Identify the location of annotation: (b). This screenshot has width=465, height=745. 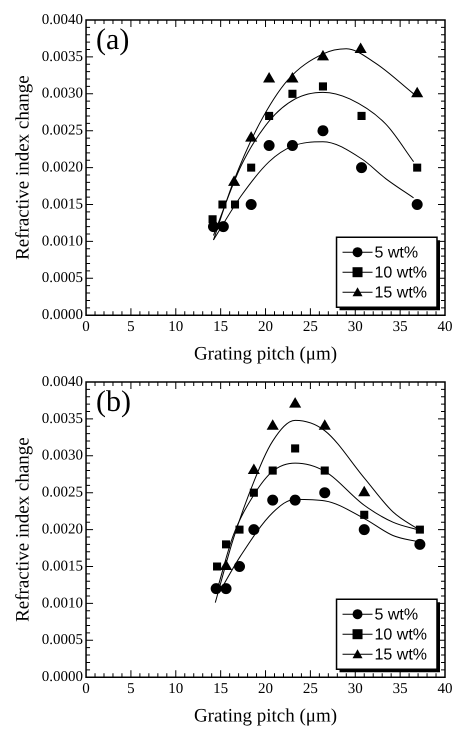
(114, 401).